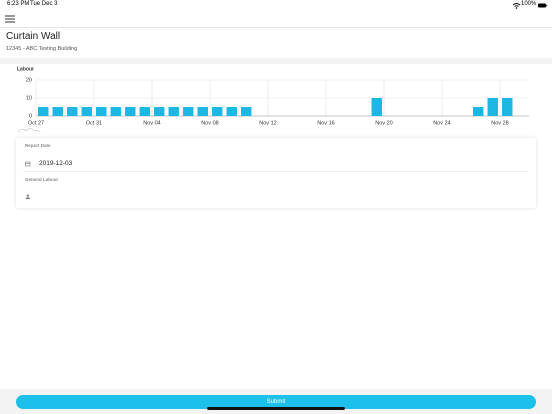 The width and height of the screenshot is (552, 414). Describe the element at coordinates (28, 197) in the screenshot. I see `person-icon` at that location.